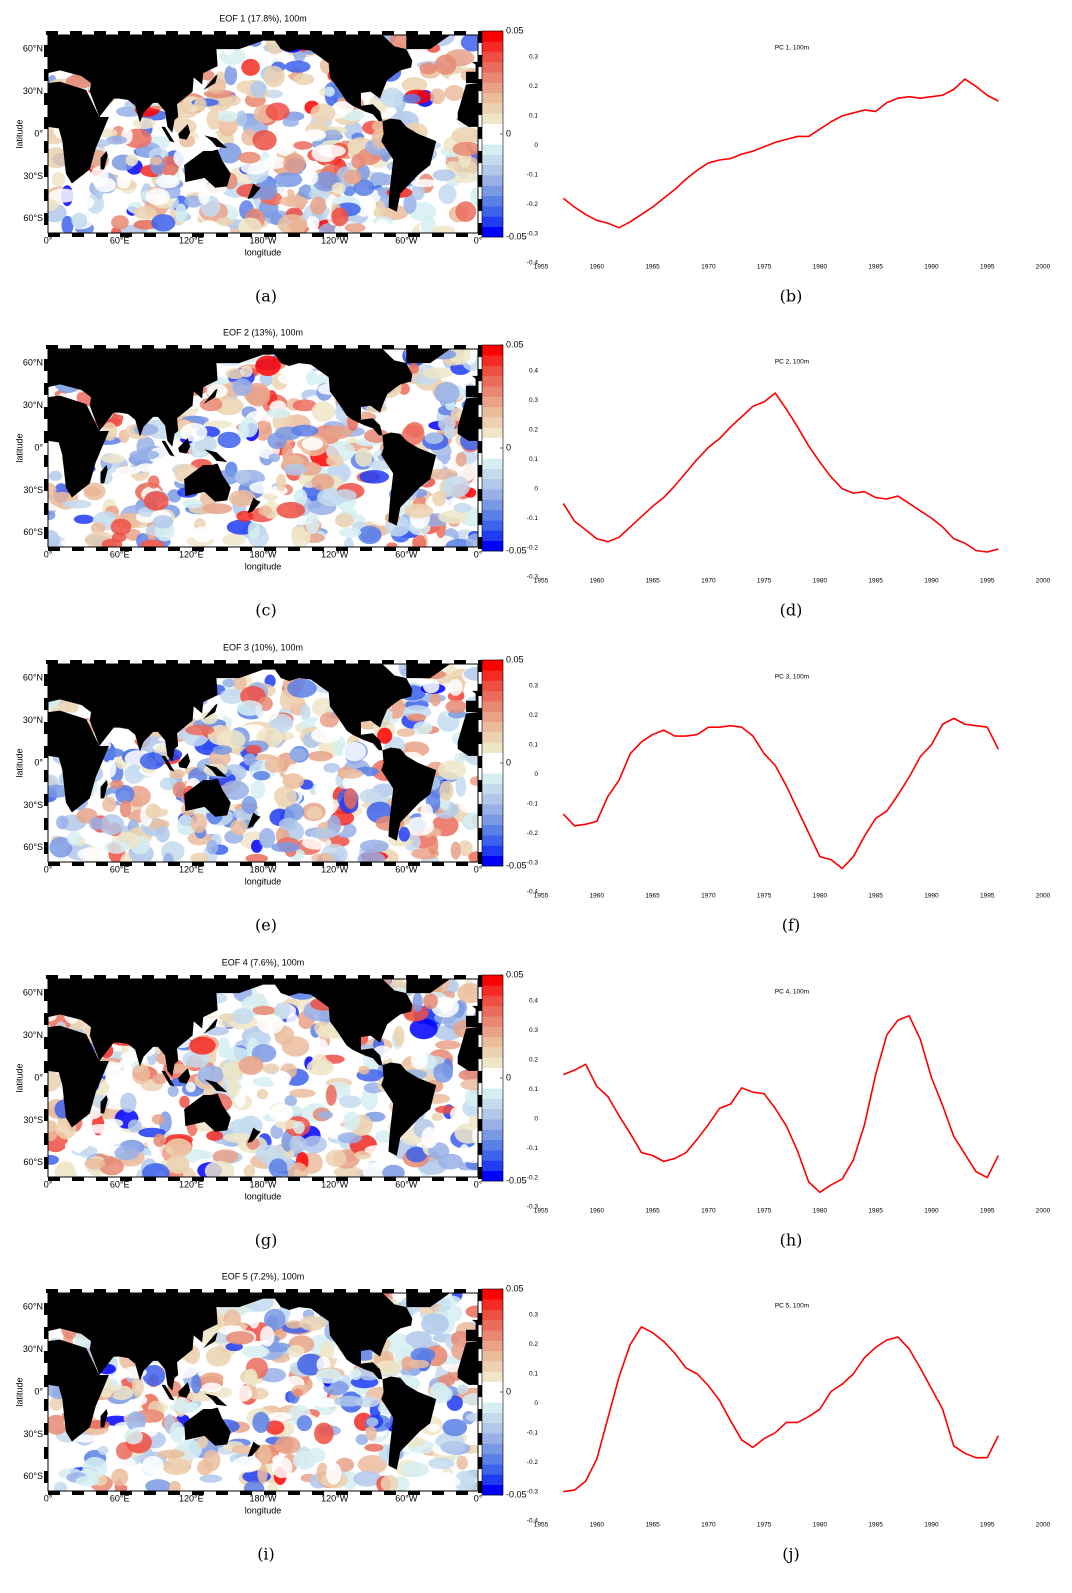 This screenshot has height=1593, width=1072. Describe the element at coordinates (533, 263) in the screenshot. I see `y-tick-label: -0.4` at that location.